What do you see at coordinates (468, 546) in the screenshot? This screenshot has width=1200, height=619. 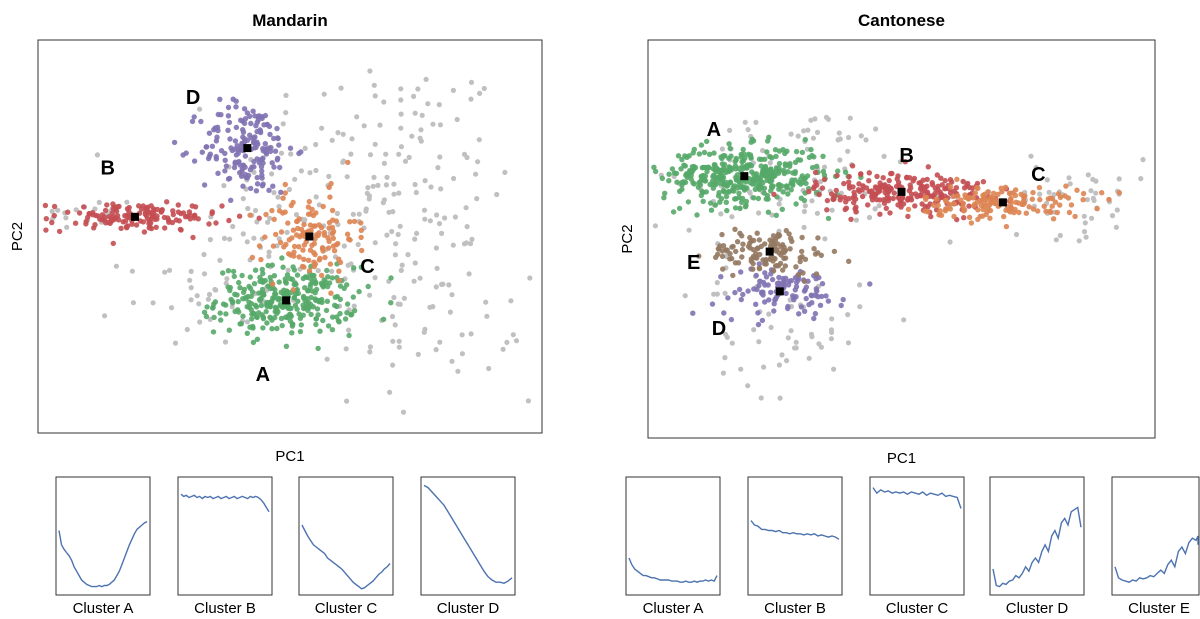 I see `contour-thumbnail-mandarin-cluster-d: Cluster D` at bounding box center [468, 546].